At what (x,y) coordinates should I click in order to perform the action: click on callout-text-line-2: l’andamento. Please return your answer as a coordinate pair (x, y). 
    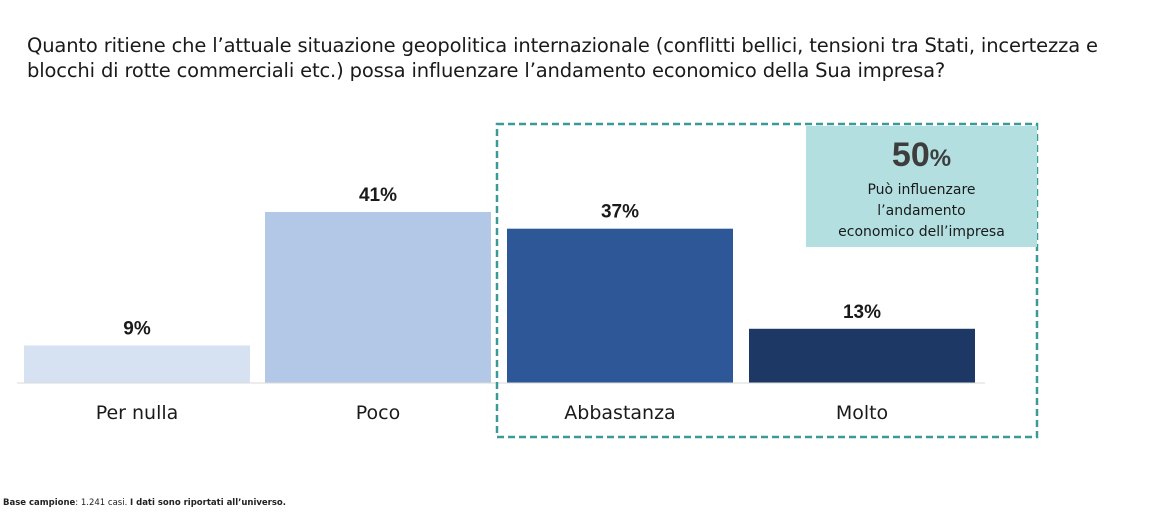
    Looking at the image, I should click on (921, 211).